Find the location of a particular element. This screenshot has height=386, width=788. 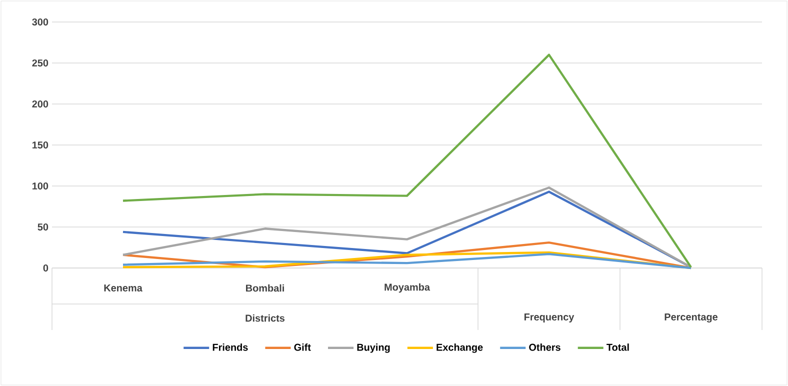

text: Districts is located at coordinates (265, 318).